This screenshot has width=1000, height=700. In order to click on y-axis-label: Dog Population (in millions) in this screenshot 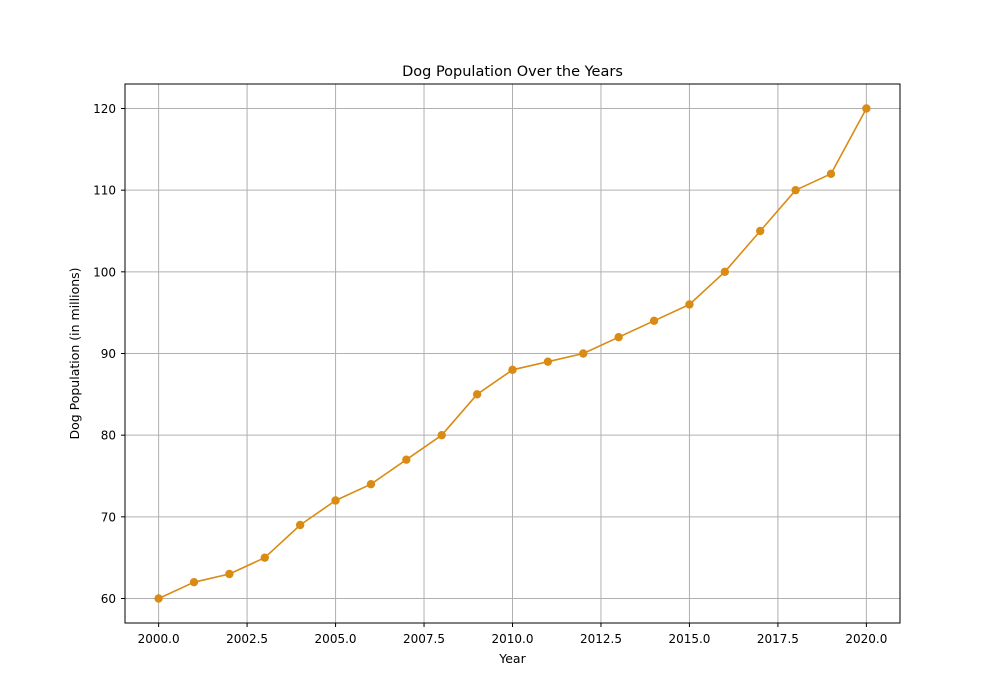, I will do `click(74, 353)`.